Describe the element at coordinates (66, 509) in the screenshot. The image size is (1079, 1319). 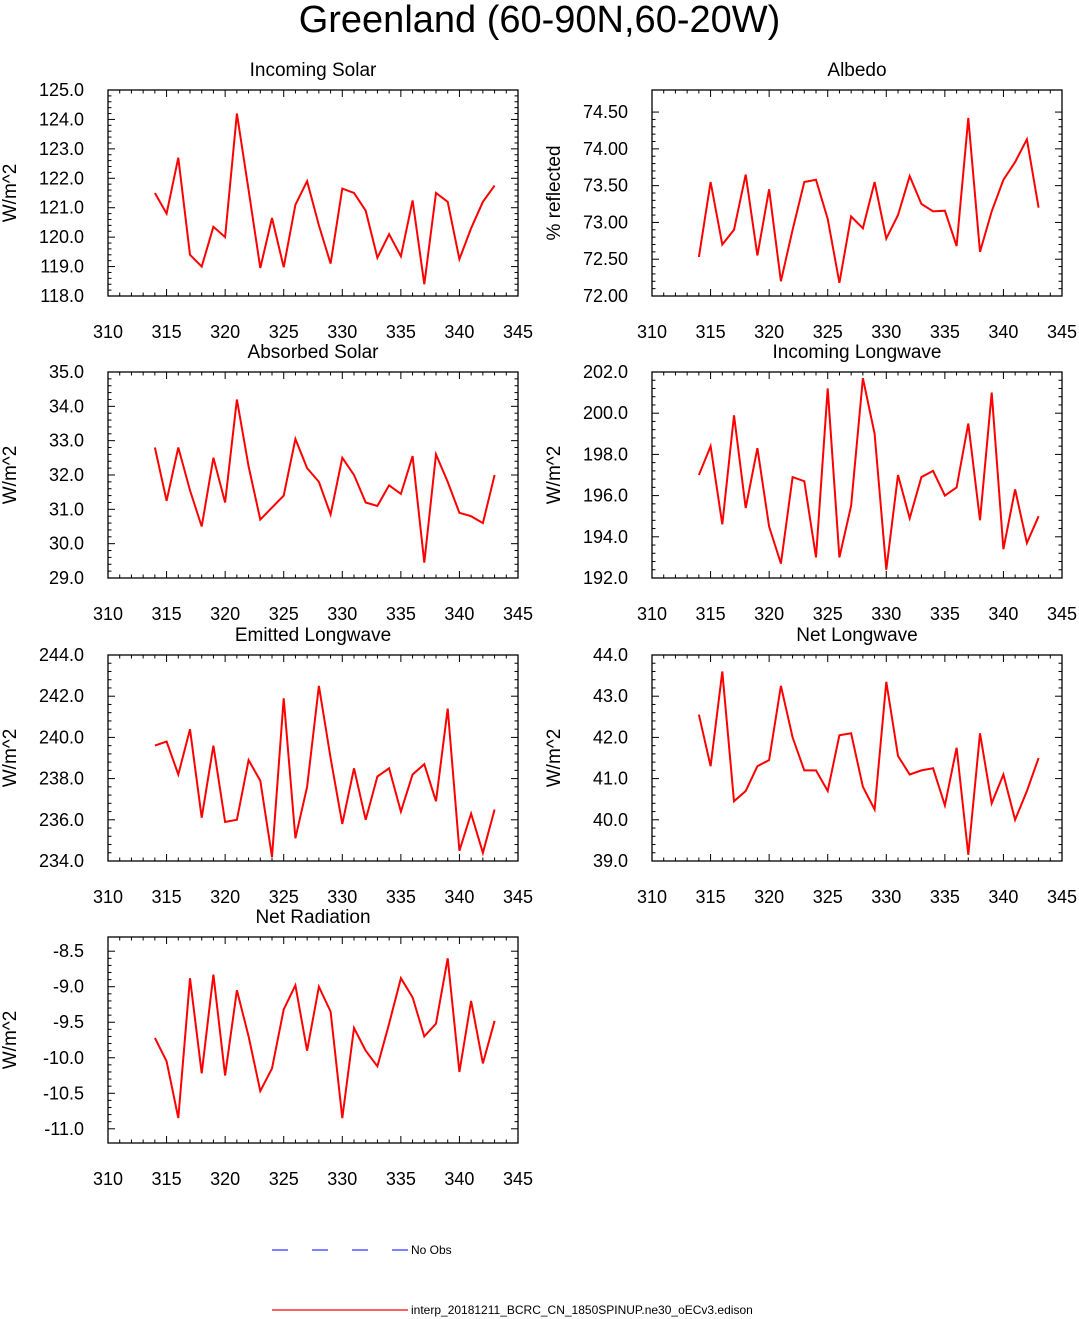
I see `y-tick-label: 31.0` at that location.